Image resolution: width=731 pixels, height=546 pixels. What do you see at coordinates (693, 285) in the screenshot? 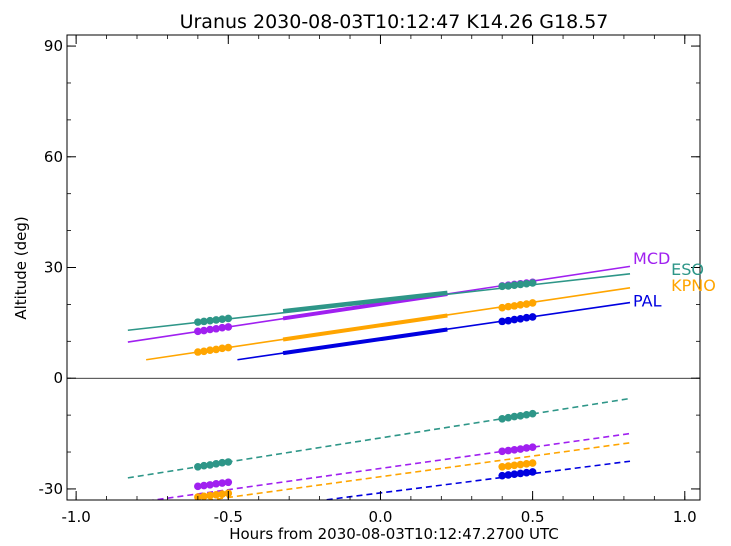
I see `series-label-kpno: KPNO` at bounding box center [693, 285].